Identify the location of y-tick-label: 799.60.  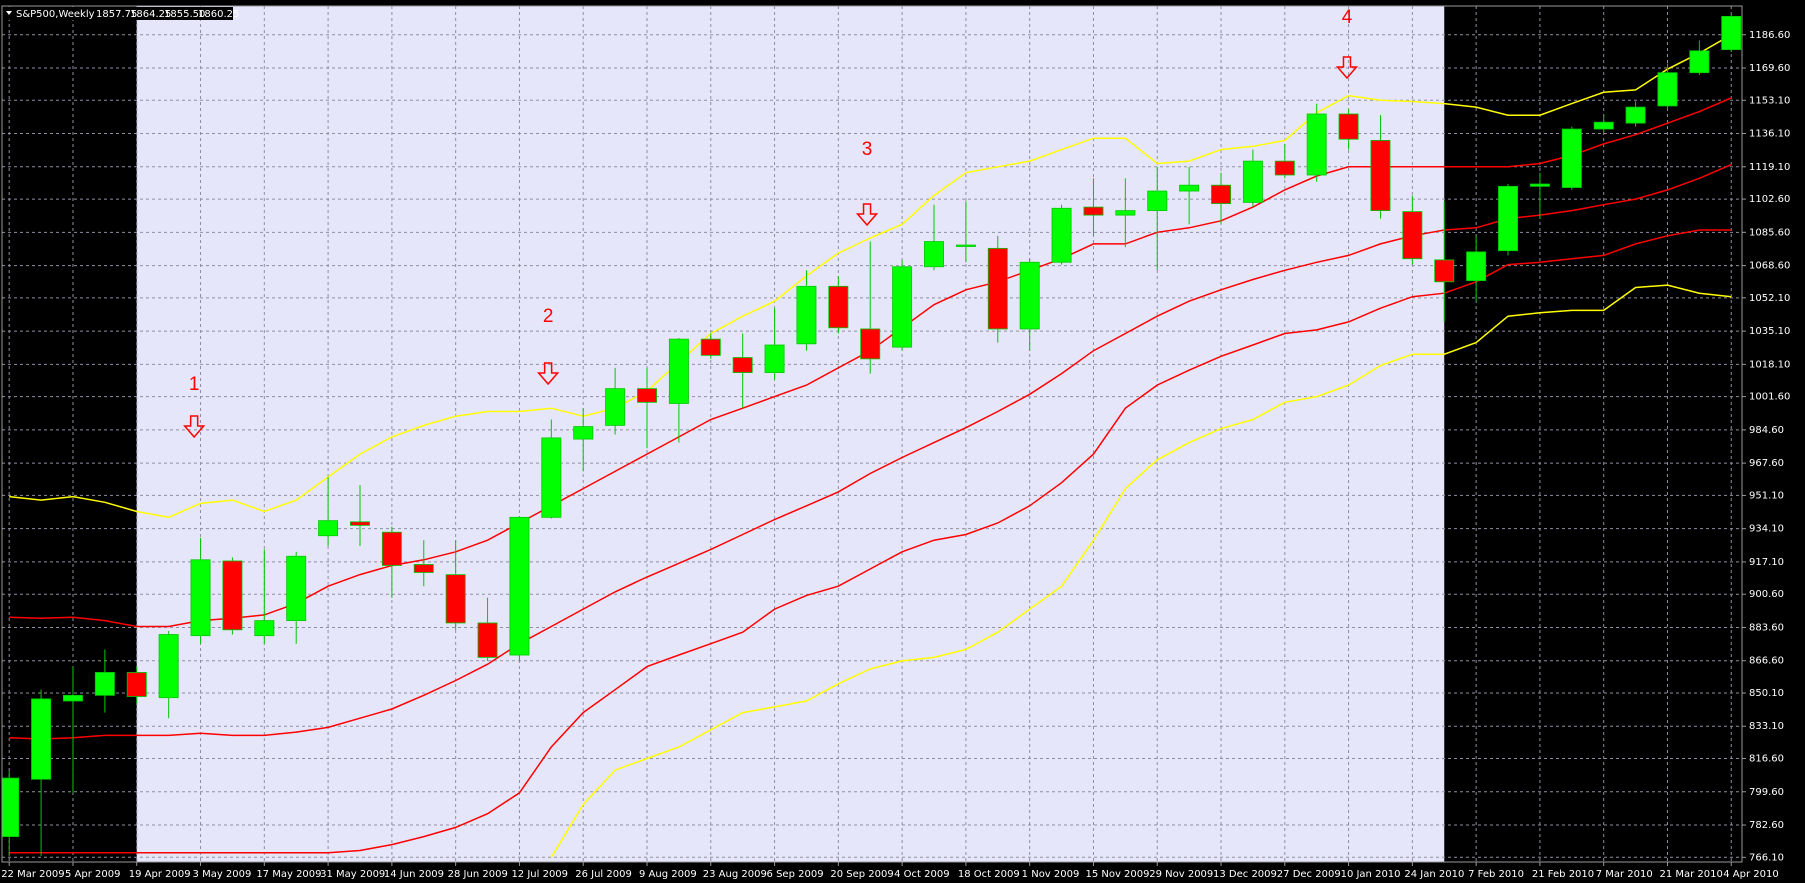
(1766, 792).